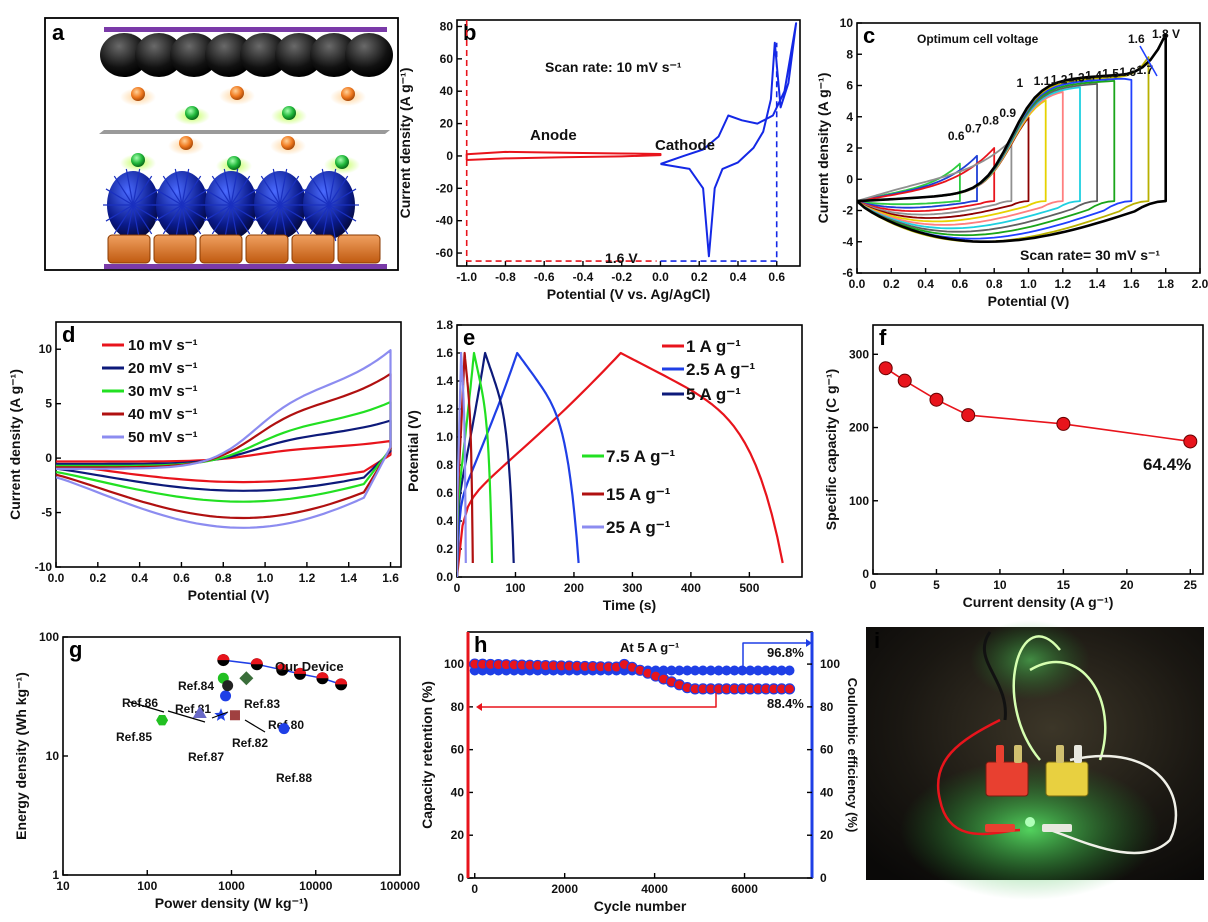 The height and width of the screenshot is (922, 1208). I want to click on panel-g-ref-label: Ref.84, so click(196, 686).